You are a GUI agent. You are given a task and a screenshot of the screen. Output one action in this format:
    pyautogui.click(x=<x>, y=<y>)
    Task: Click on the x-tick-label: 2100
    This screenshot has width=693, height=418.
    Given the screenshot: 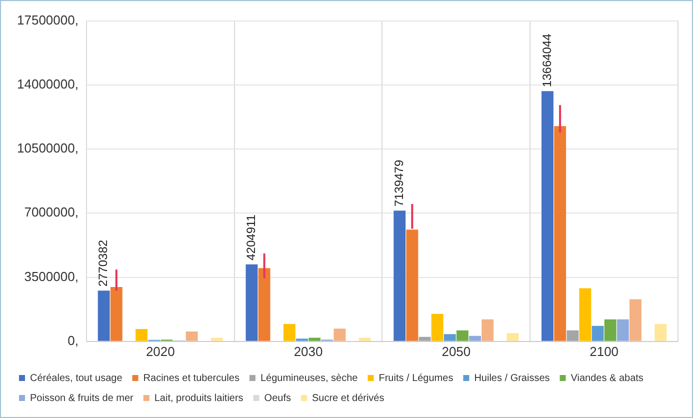 What is the action you would take?
    pyautogui.click(x=604, y=351)
    